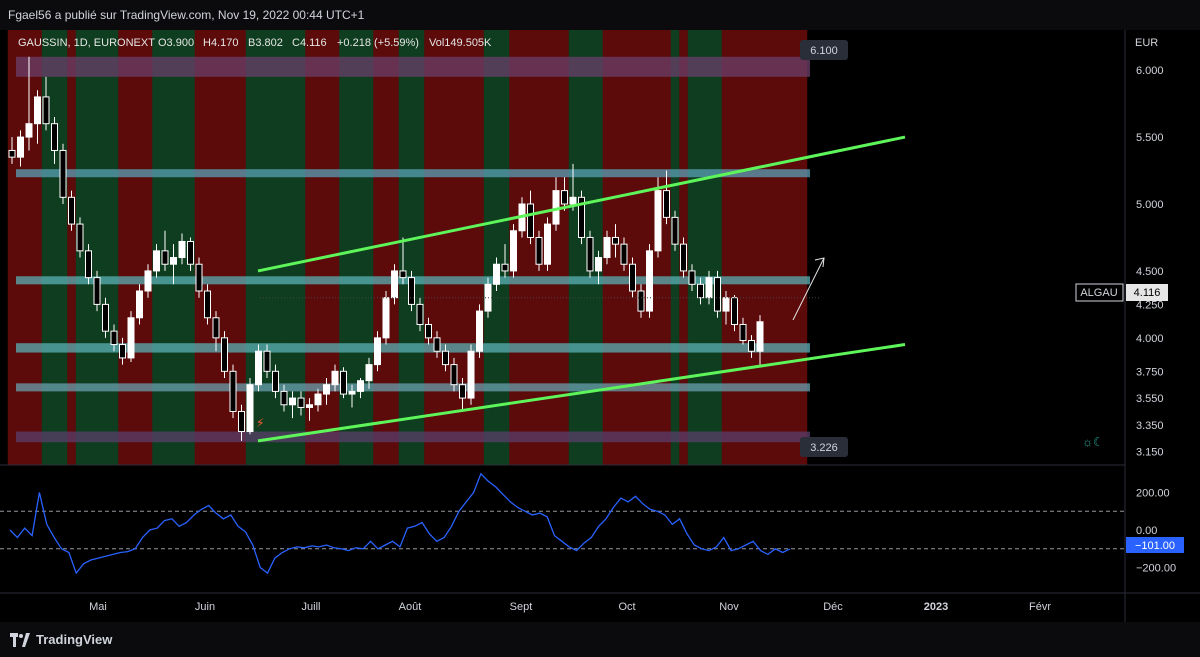 Image resolution: width=1200 pixels, height=657 pixels. Describe the element at coordinates (936, 607) in the screenshot. I see `time-tick-label: 2023` at that location.